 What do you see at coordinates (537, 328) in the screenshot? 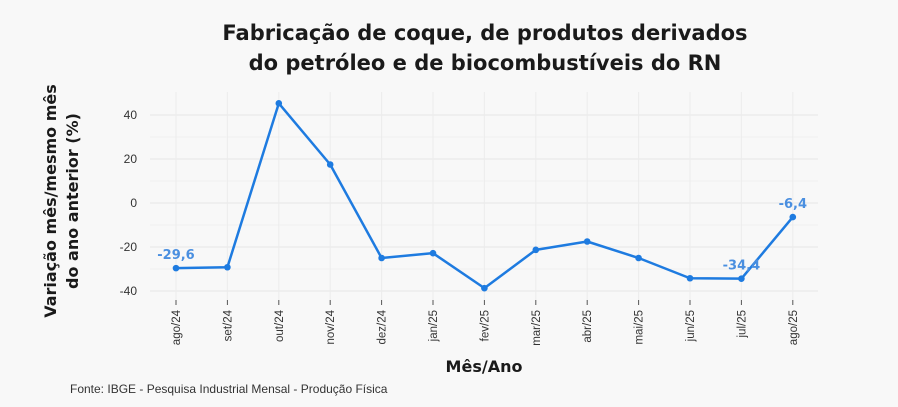
I see `x-tick-label: mar/25` at bounding box center [537, 328].